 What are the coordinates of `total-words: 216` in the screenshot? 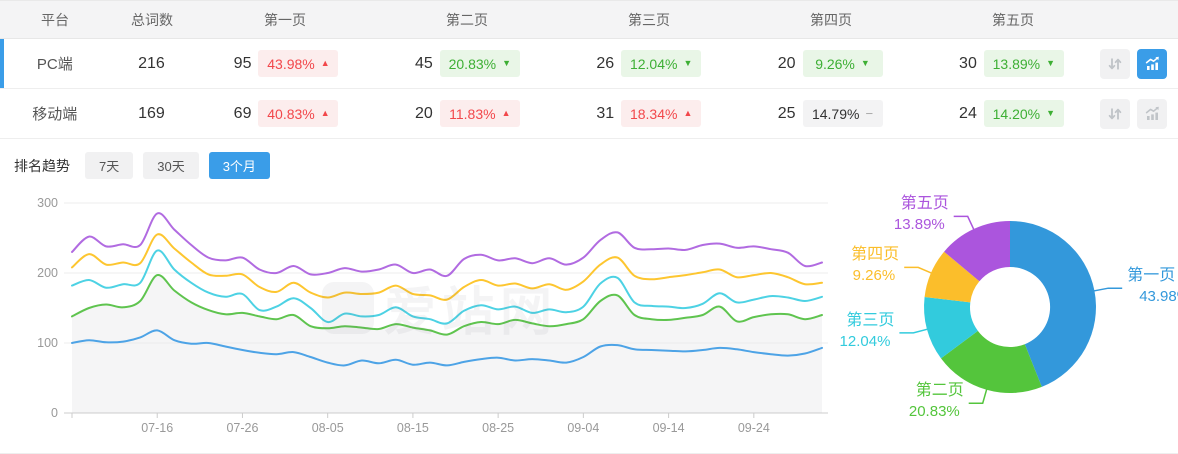 It's located at (151, 63).